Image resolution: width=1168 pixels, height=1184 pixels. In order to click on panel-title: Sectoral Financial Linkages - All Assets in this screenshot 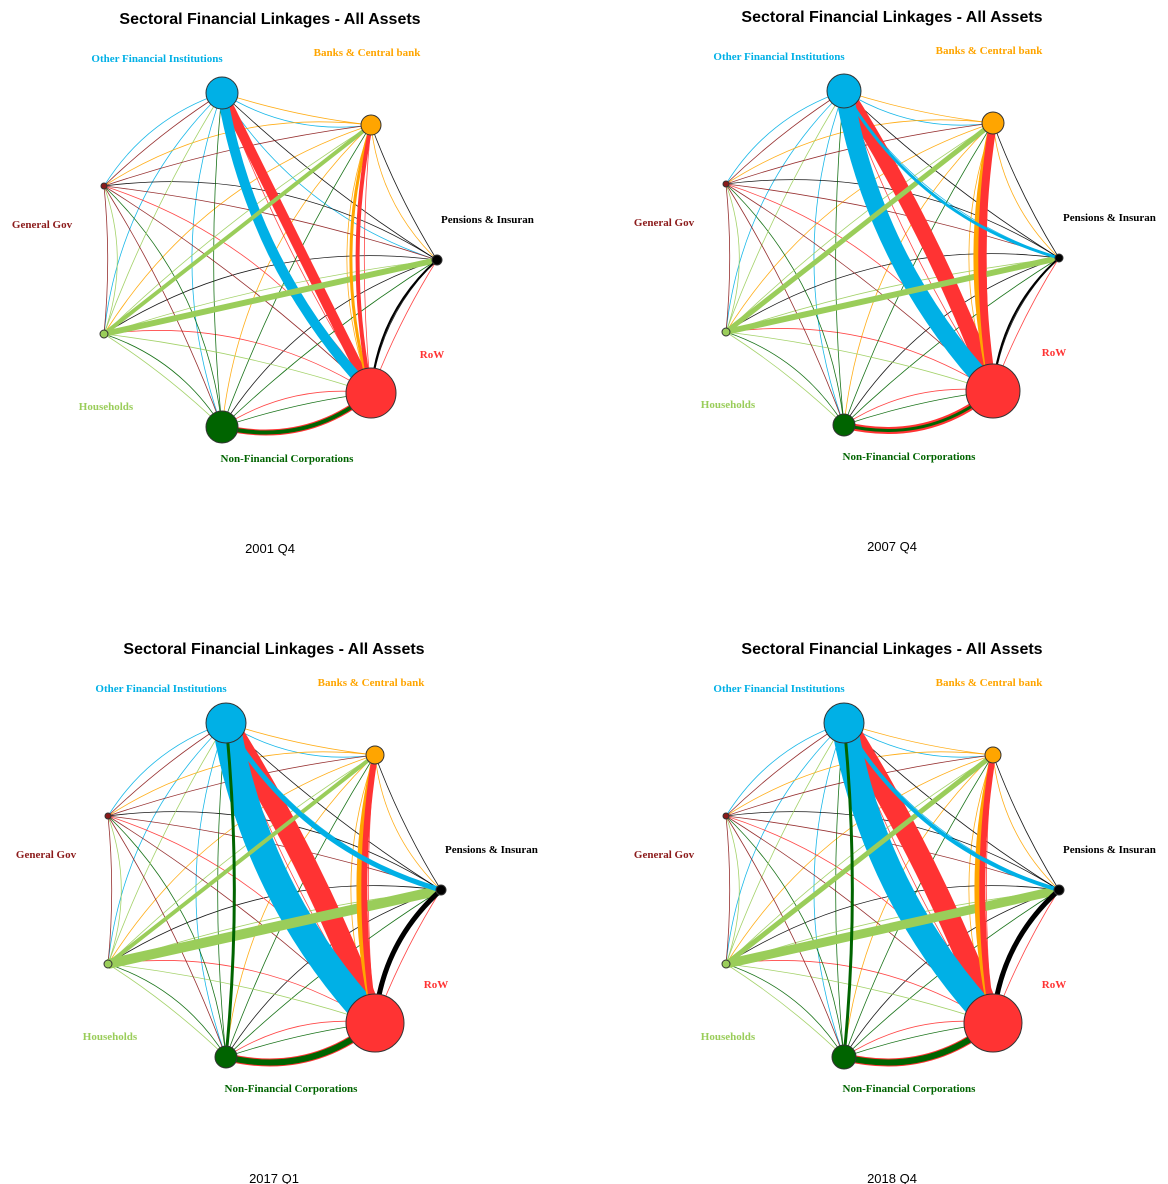, I will do `click(269, 19)`.